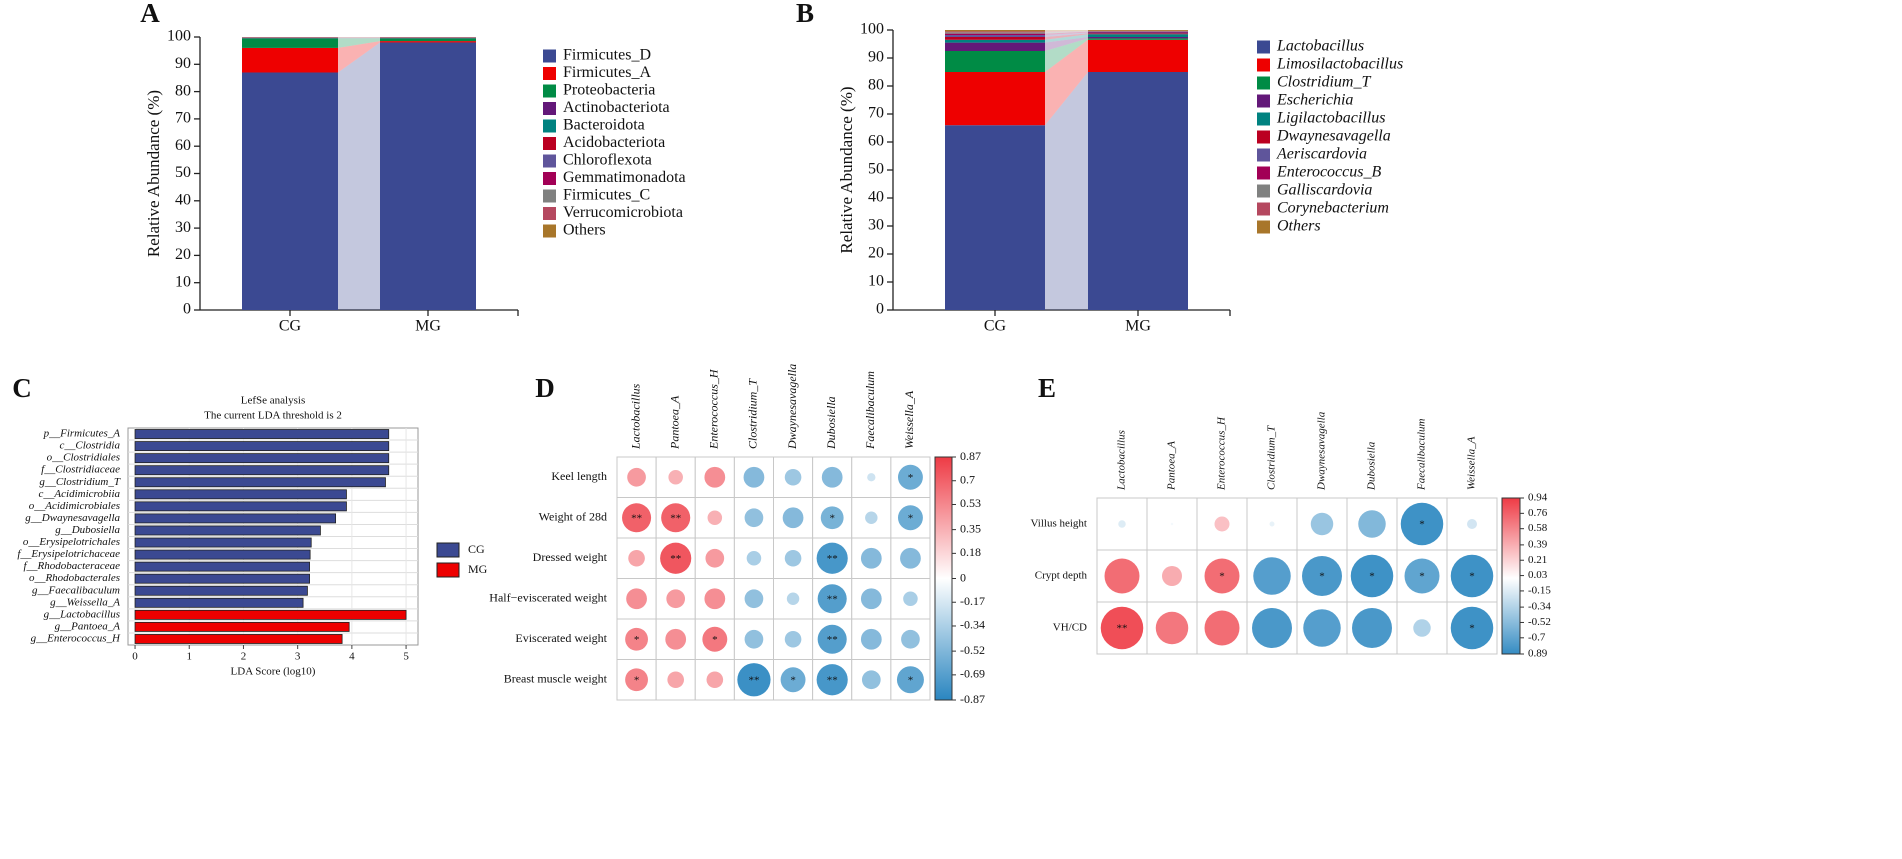 The image size is (1902, 859). What do you see at coordinates (76, 590) in the screenshot?
I see `category-label: g__Faecalibaculum` at bounding box center [76, 590].